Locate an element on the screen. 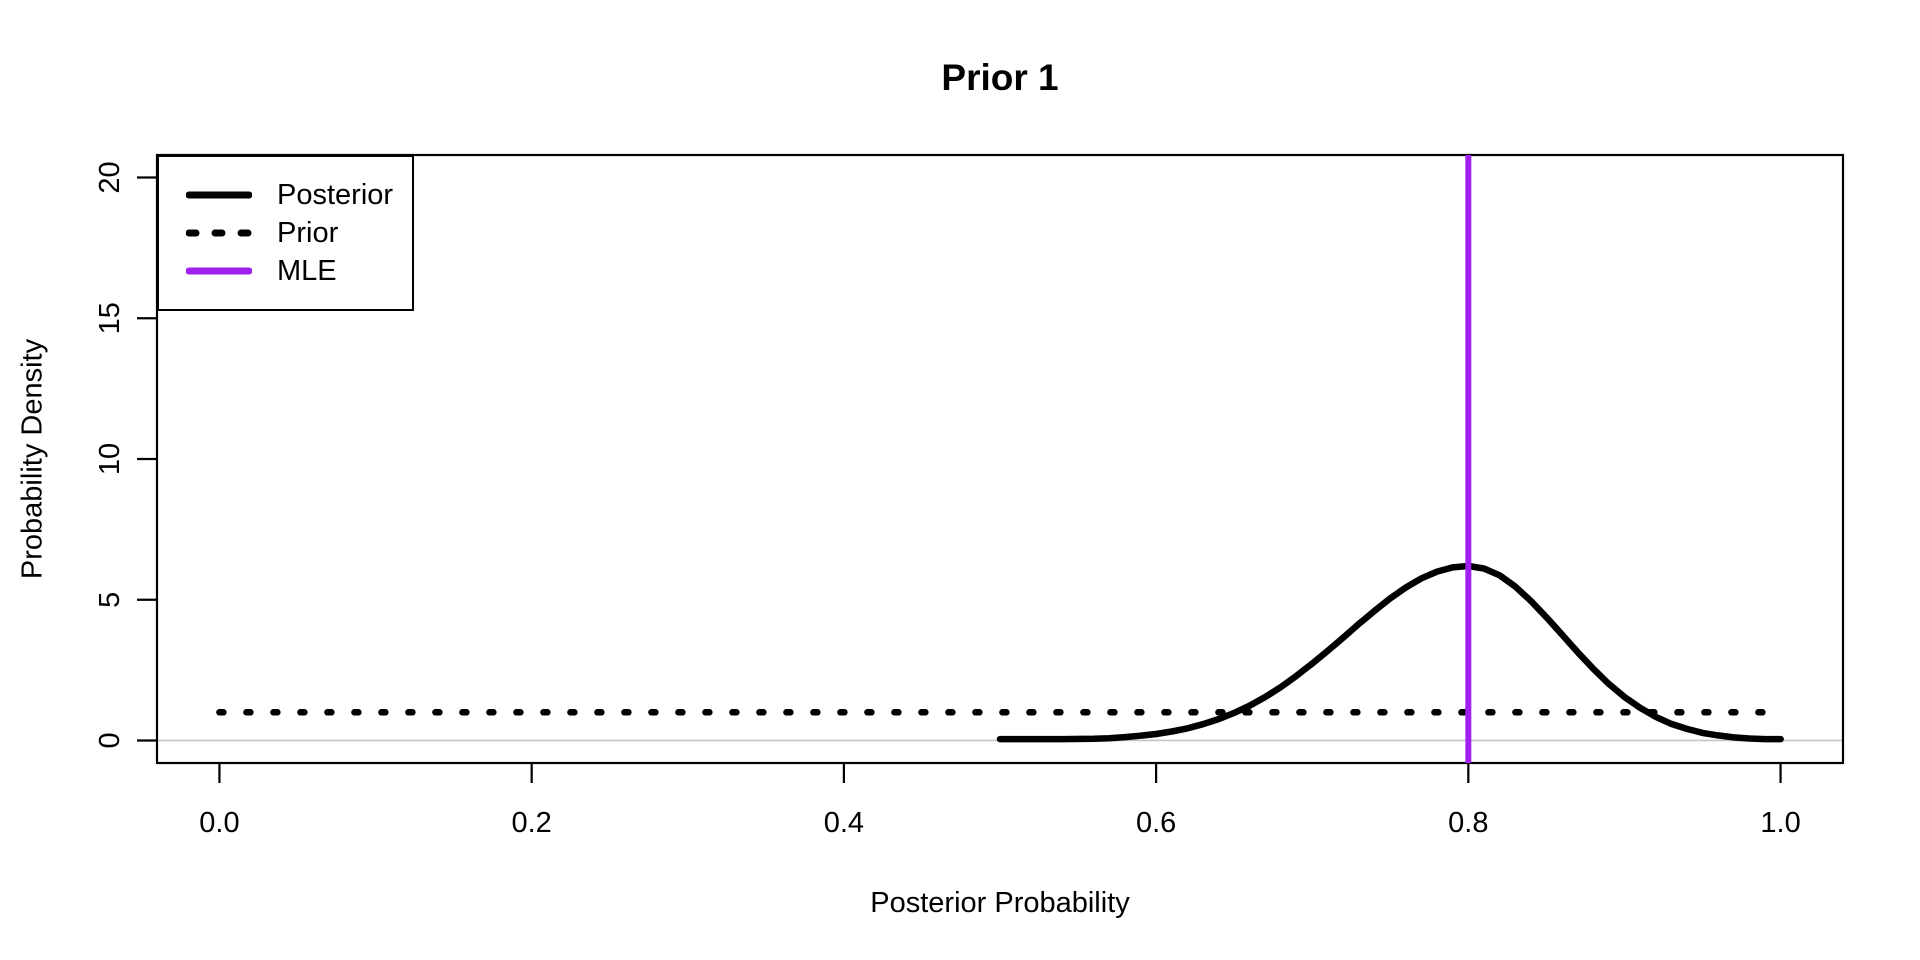 The height and width of the screenshot is (960, 1920). posterior-sample-line is located at coordinates (219, 195).